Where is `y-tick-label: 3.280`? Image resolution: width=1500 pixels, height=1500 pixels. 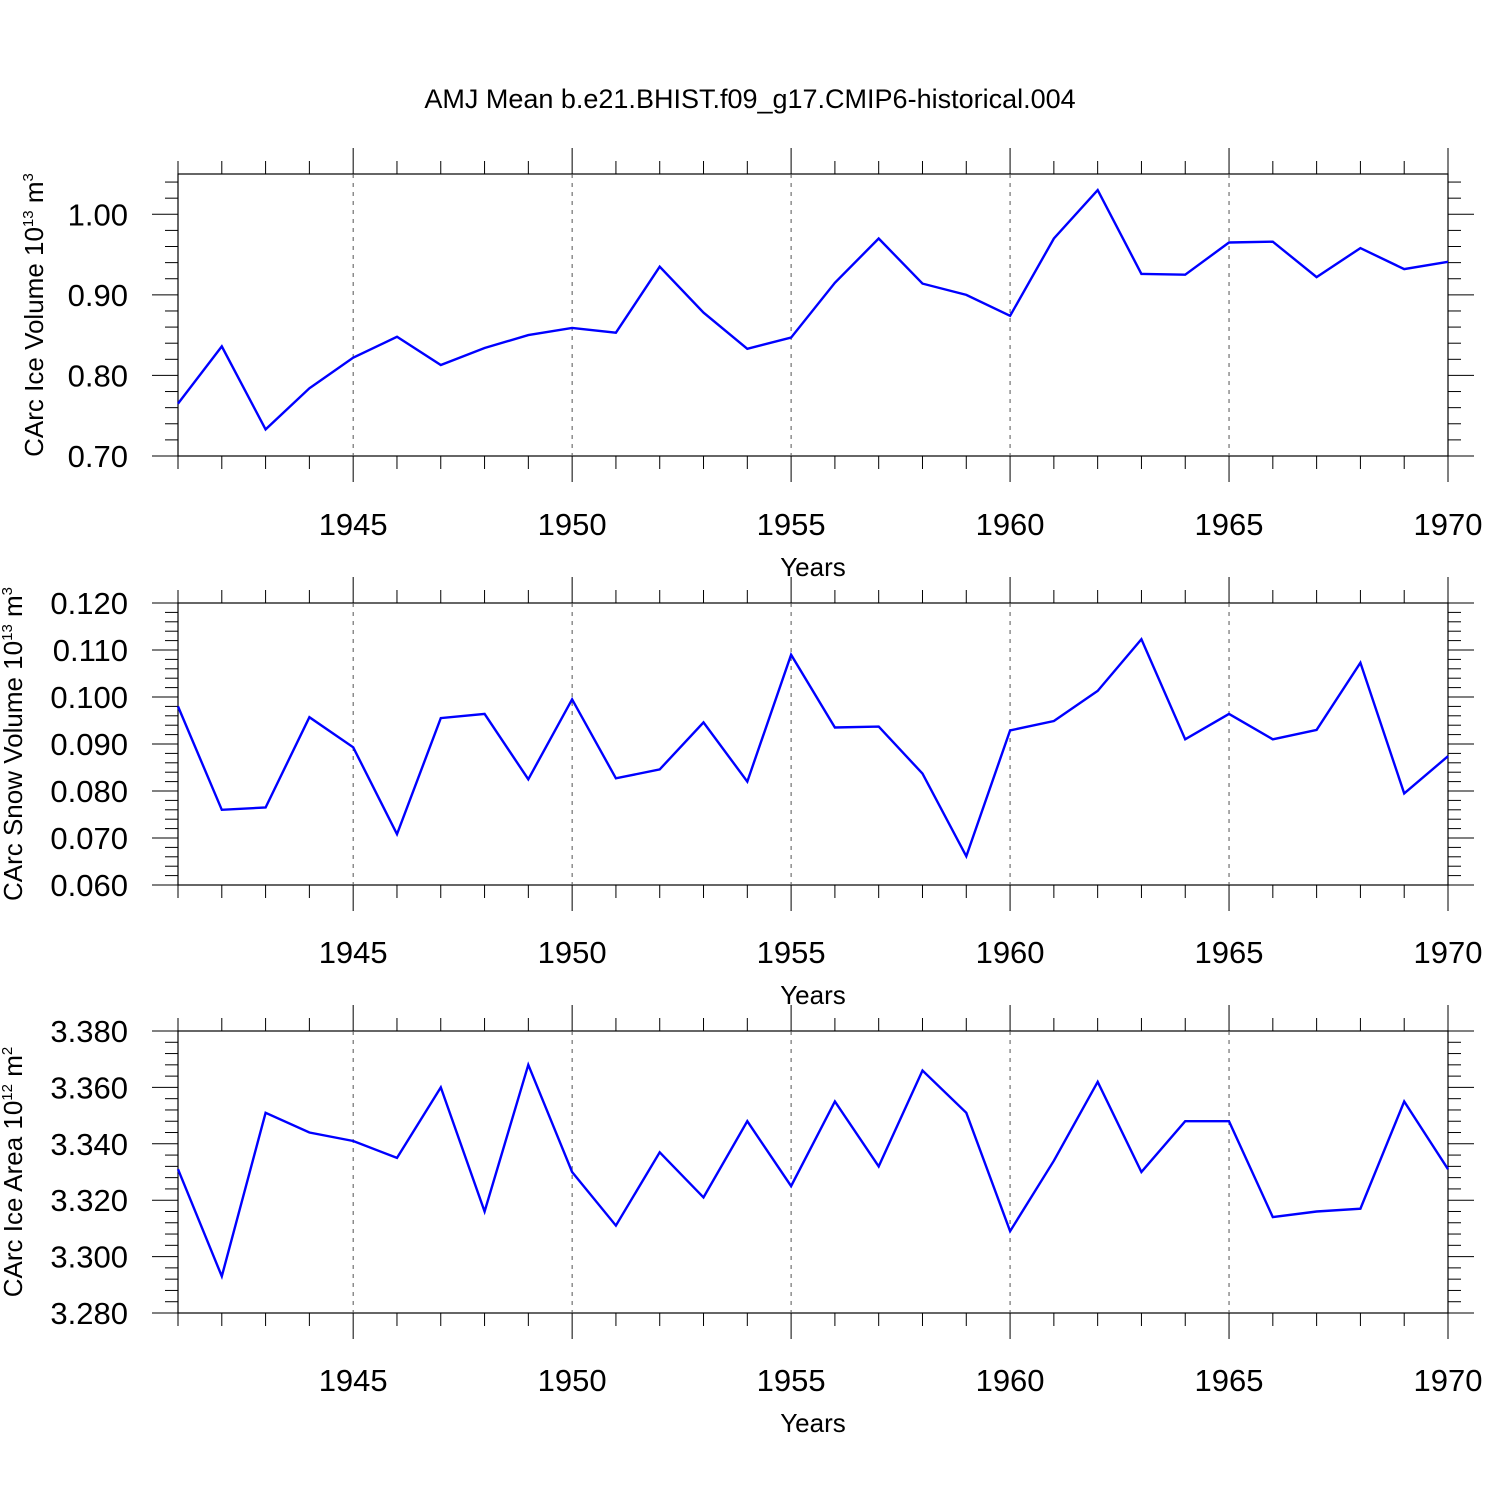
y-tick-label: 3.280 is located at coordinates (89, 1313).